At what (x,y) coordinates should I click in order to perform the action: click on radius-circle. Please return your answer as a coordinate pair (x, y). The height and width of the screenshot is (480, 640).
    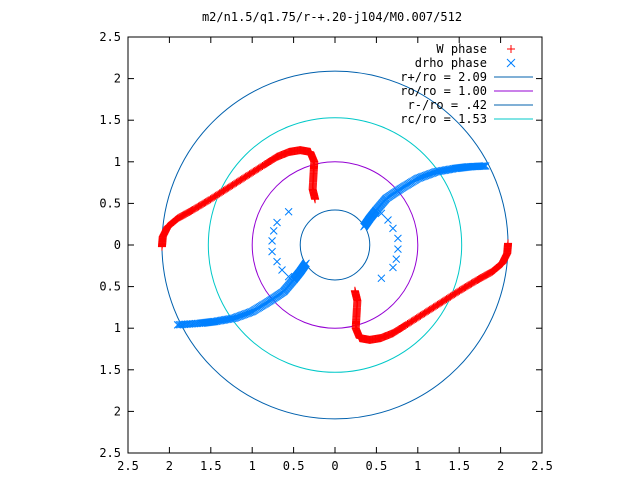
    Looking at the image, I should click on (335, 245).